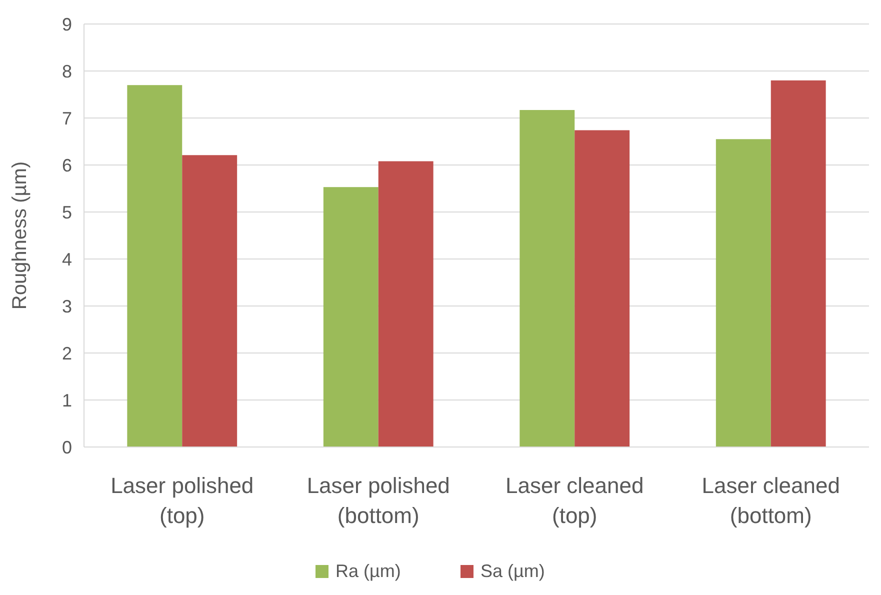 This screenshot has width=881, height=595. I want to click on legend-label: Ra (µm), so click(368, 571).